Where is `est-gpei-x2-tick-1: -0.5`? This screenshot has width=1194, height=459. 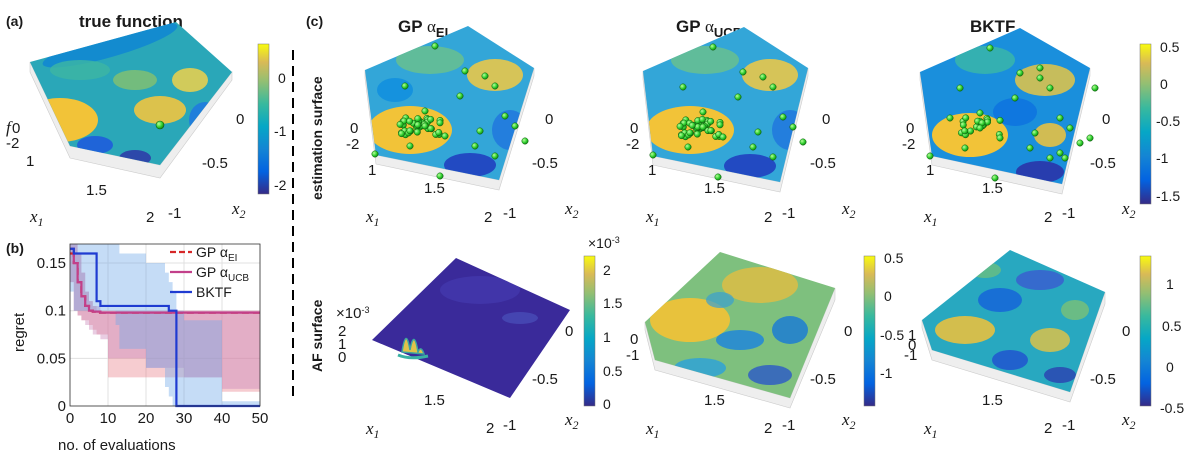
est-gpei-x2-tick-1: -0.5 is located at coordinates (545, 163).